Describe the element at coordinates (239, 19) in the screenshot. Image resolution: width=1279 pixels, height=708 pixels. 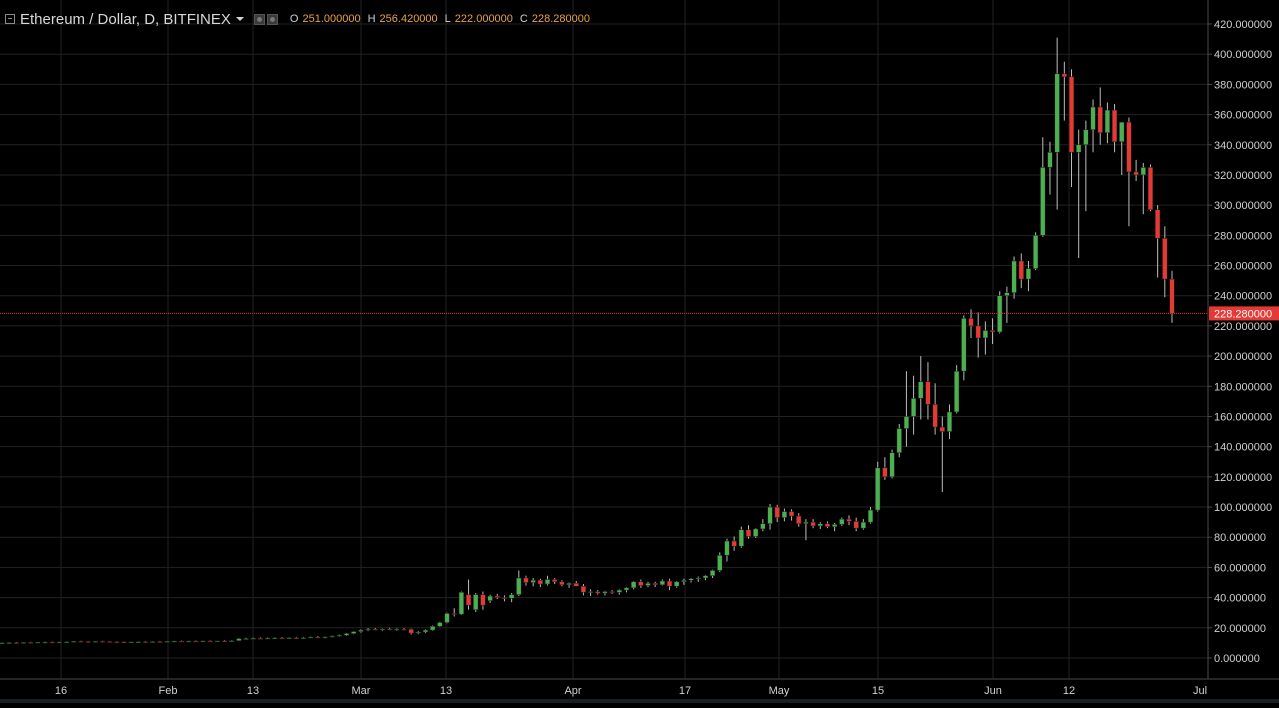
I see `chevron-down-icon` at that location.